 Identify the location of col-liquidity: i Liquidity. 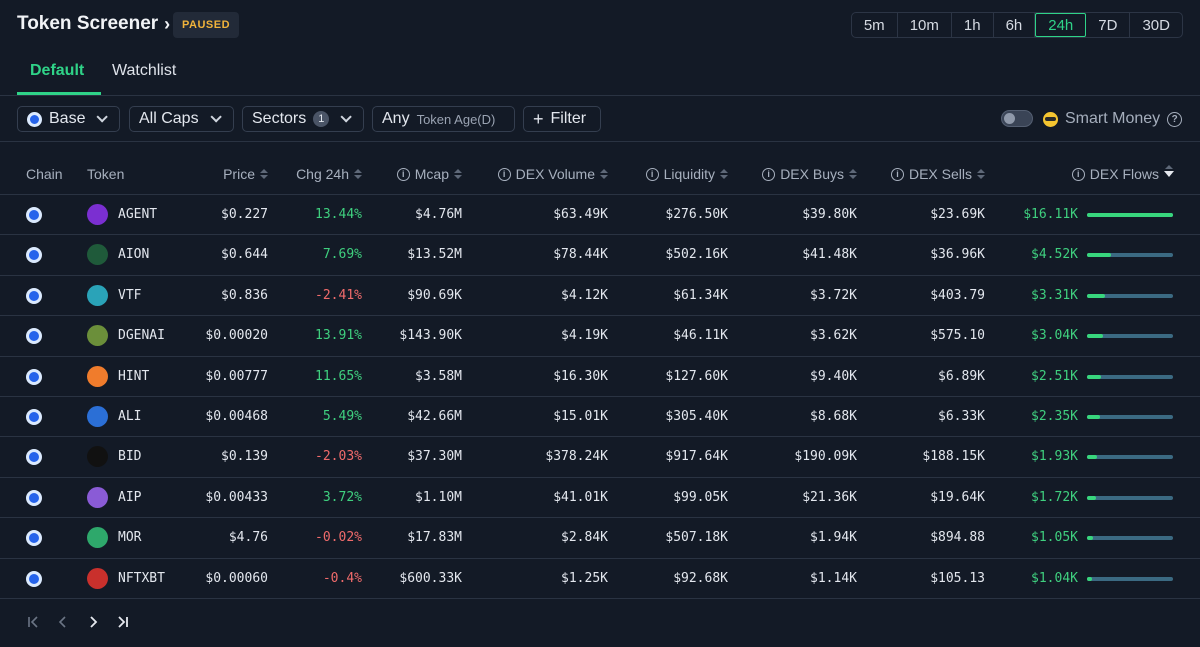
(686, 174).